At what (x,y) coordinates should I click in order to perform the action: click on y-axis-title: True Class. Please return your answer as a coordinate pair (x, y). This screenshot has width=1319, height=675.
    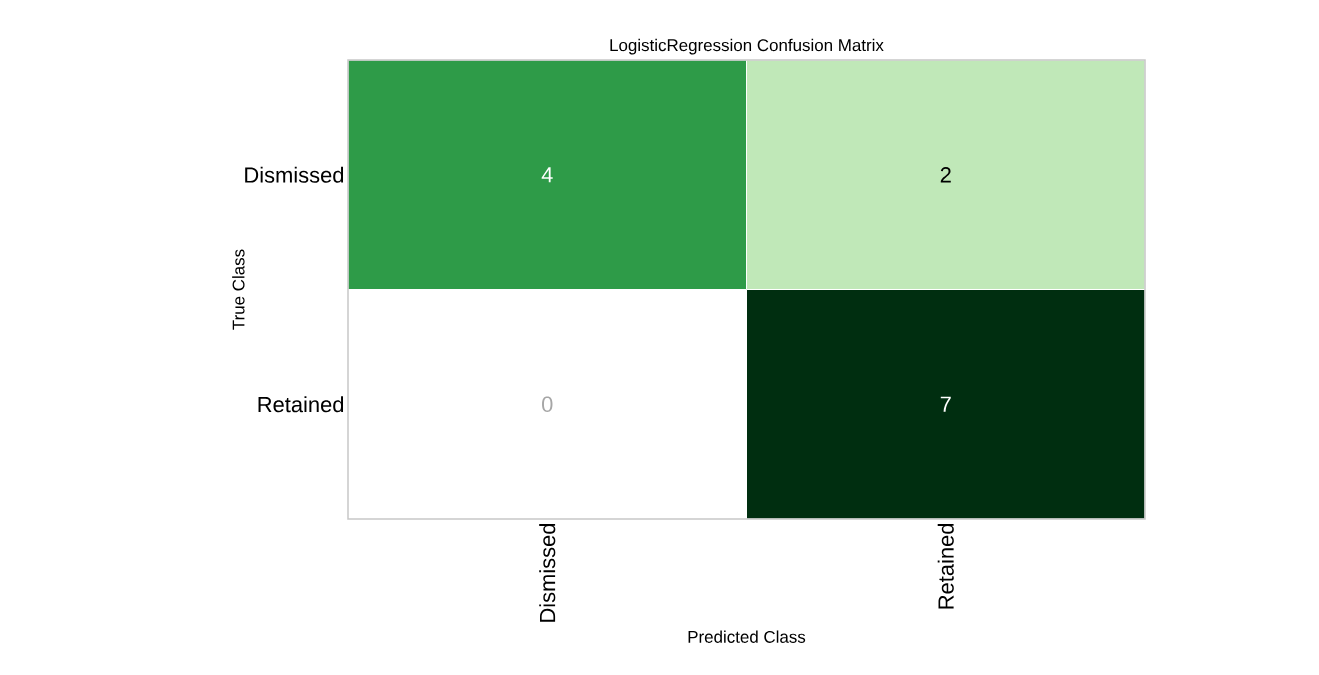
    Looking at the image, I should click on (238, 289).